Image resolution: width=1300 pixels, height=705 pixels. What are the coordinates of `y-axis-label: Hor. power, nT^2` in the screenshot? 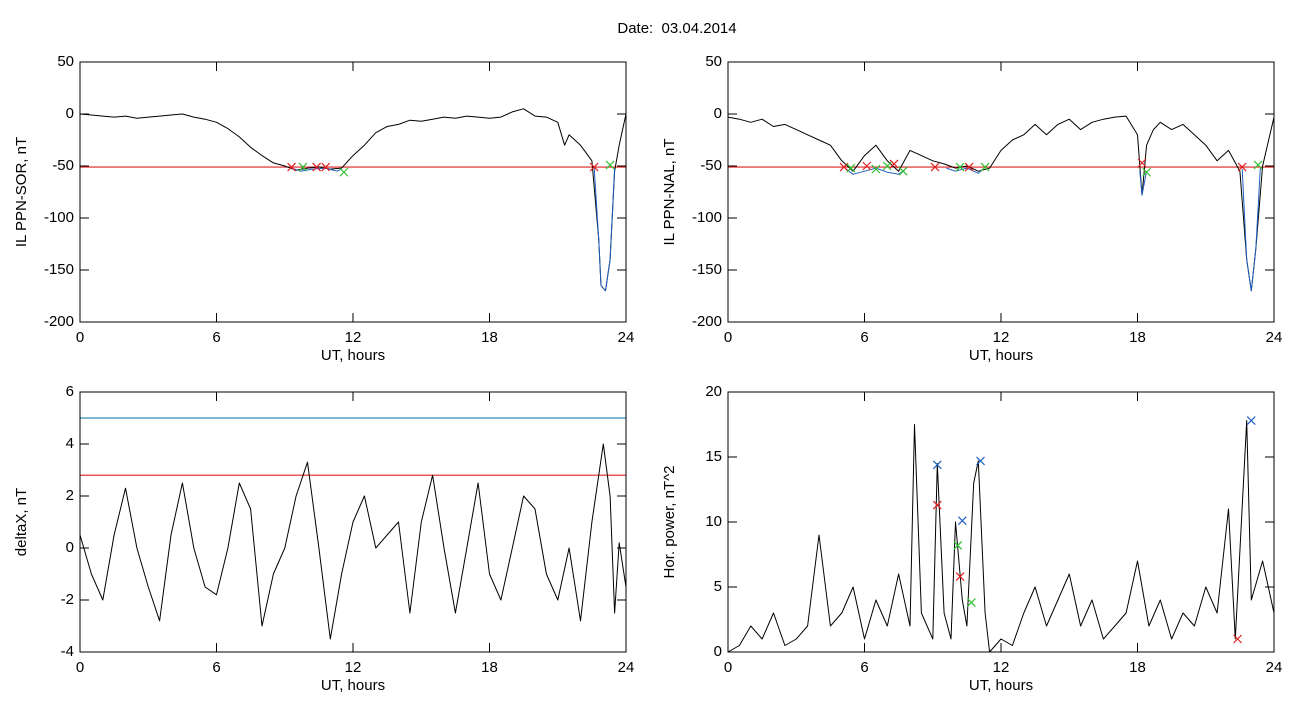 It's located at (669, 522).